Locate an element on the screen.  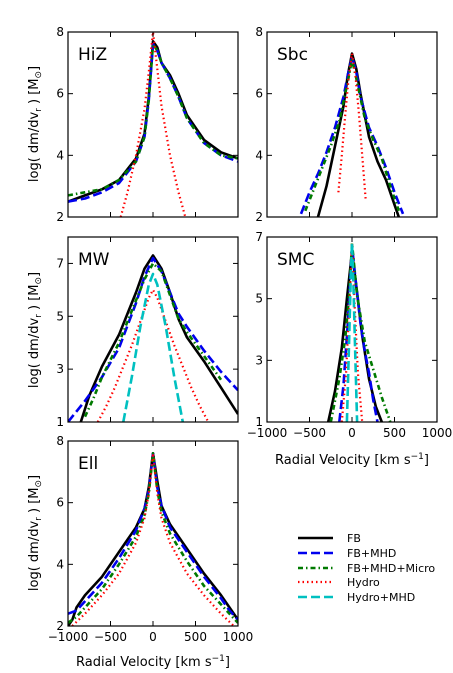
panel-sbc: 2 4 6 8 Sbc is located at coordinates (346, 124).